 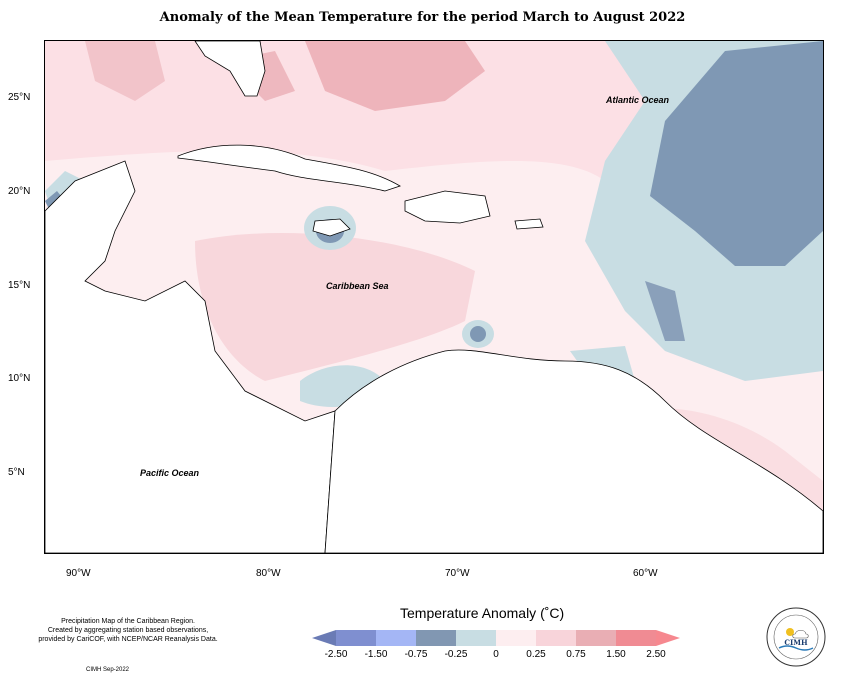 I want to click on legend-tick-label: -2.50, so click(x=336, y=654).